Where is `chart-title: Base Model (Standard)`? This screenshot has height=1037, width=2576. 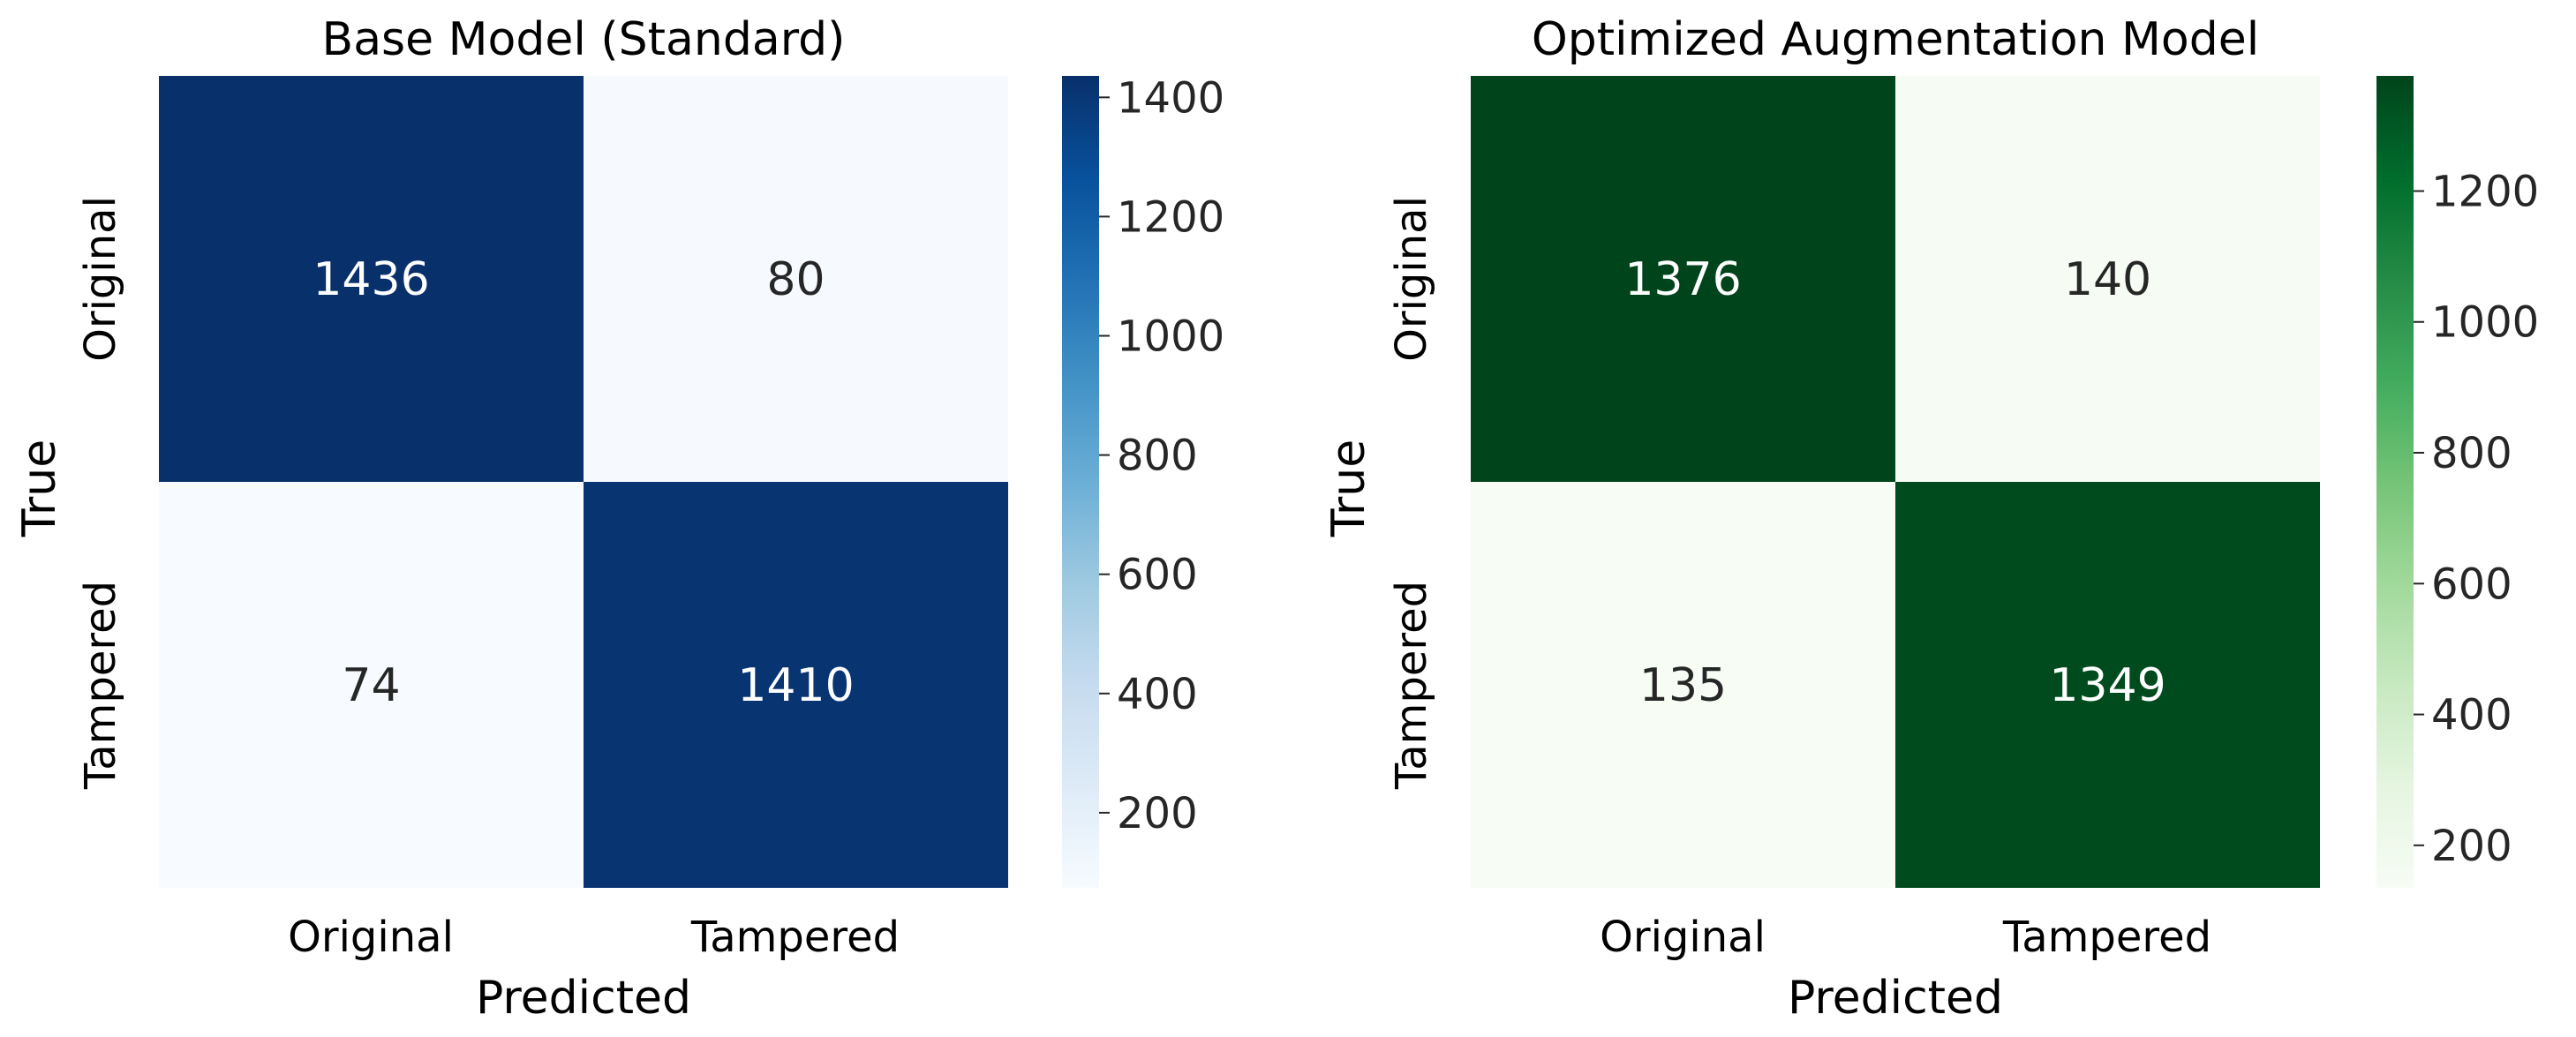 chart-title: Base Model (Standard) is located at coordinates (584, 39).